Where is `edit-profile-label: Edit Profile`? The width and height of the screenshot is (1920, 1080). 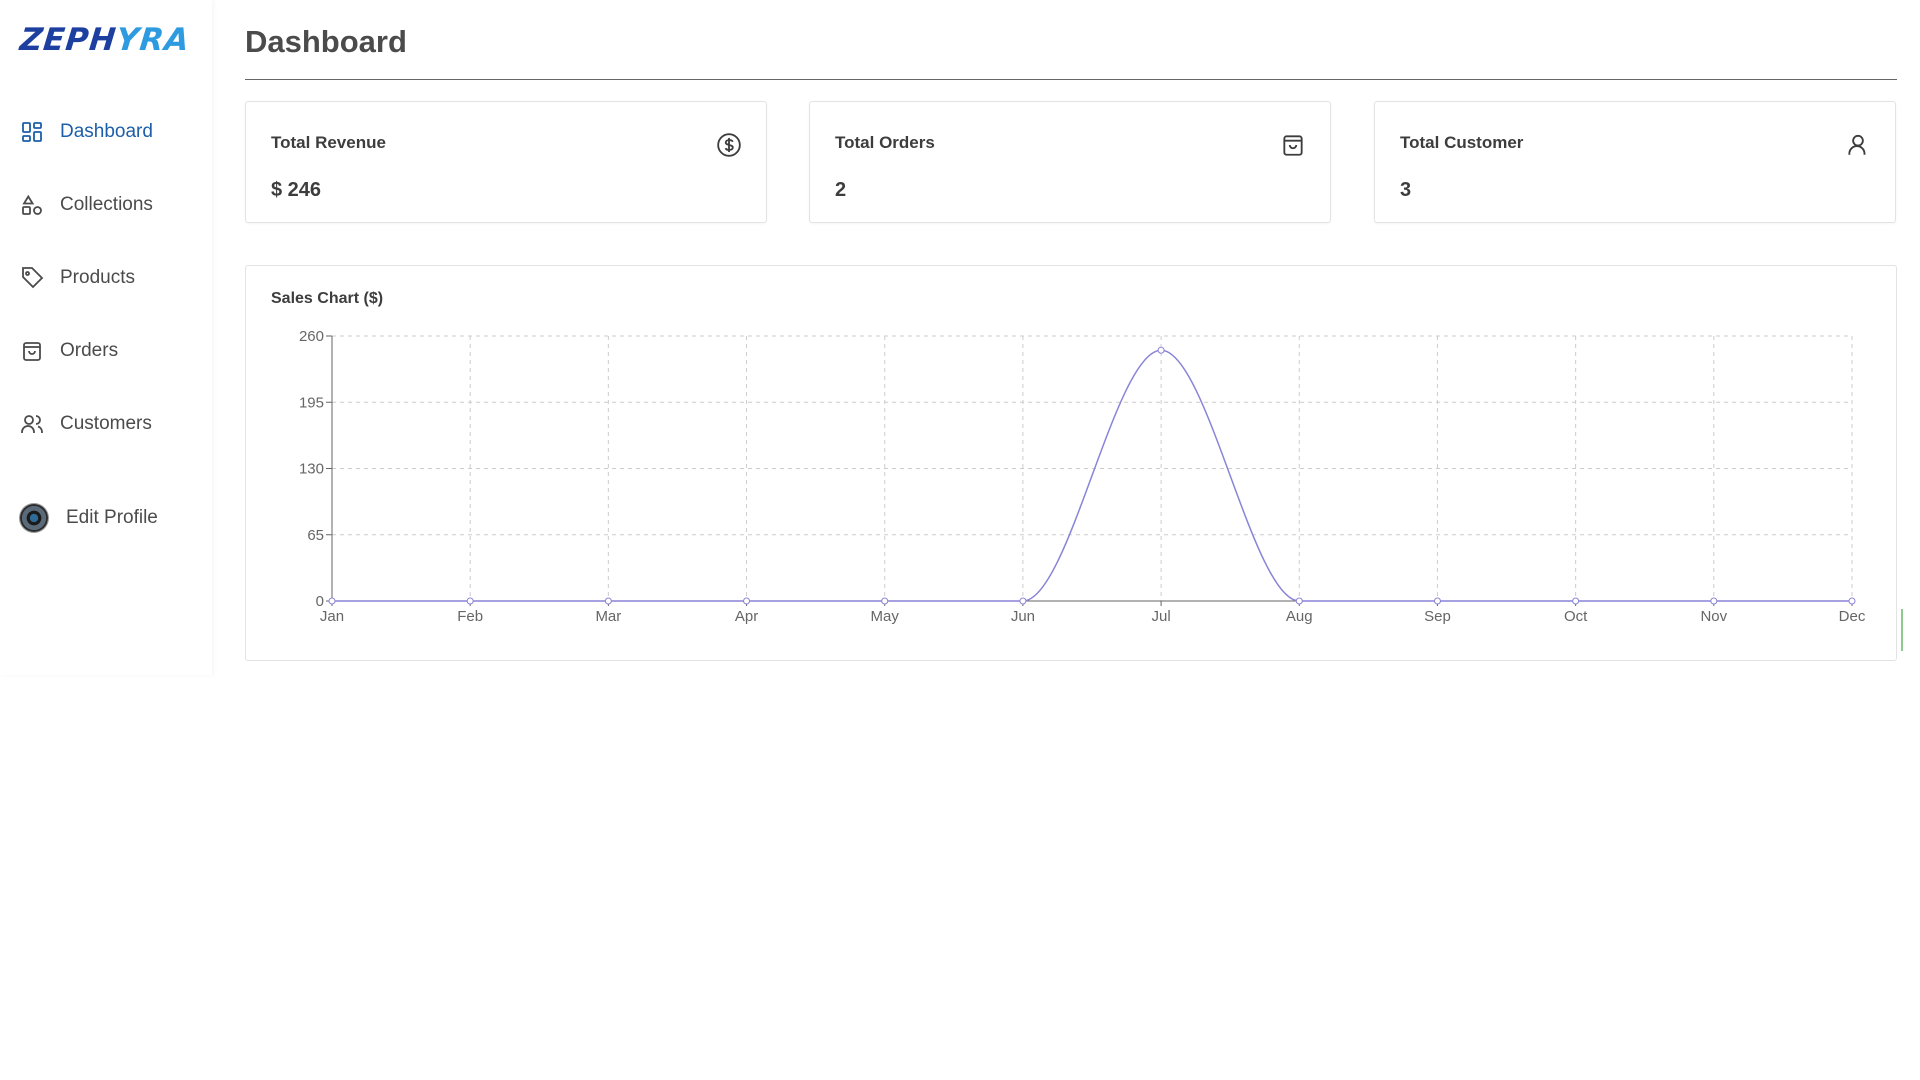 edit-profile-label: Edit Profile is located at coordinates (112, 517).